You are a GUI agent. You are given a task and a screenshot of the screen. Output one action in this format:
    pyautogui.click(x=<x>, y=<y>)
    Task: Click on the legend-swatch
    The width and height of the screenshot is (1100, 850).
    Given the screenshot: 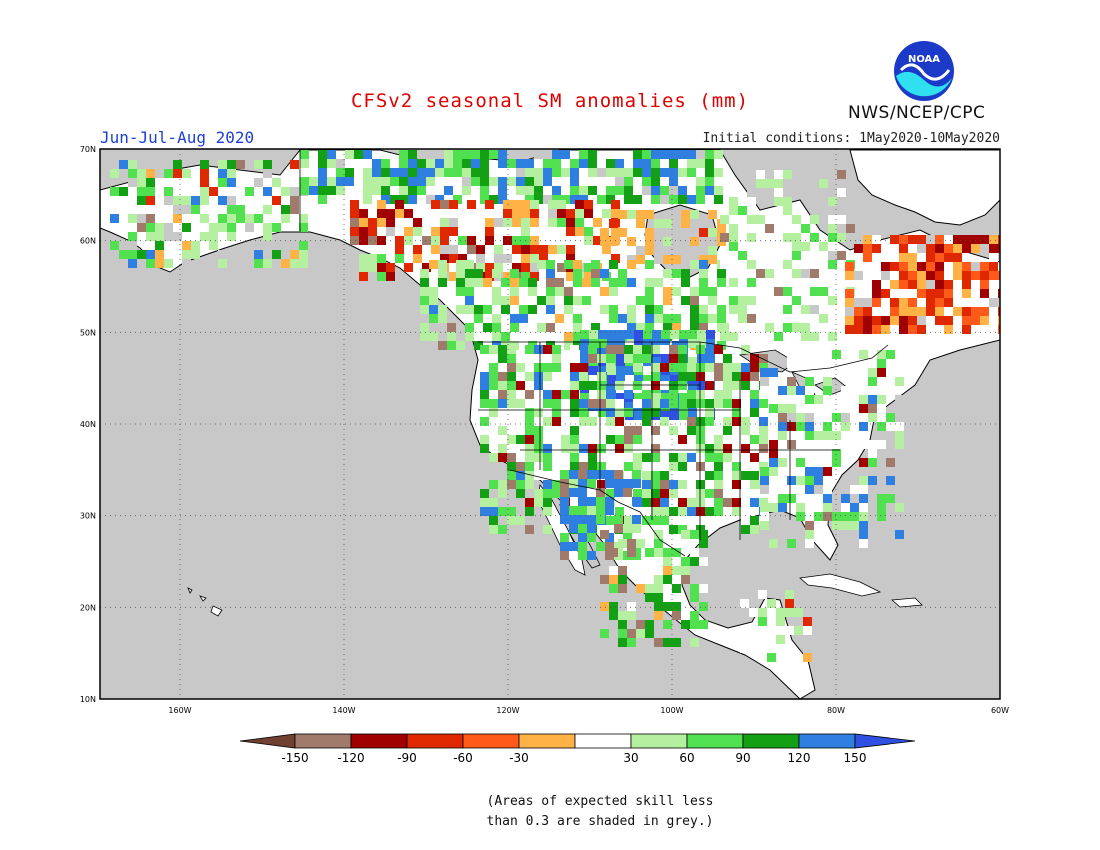 What is the action you would take?
    pyautogui.click(x=491, y=741)
    